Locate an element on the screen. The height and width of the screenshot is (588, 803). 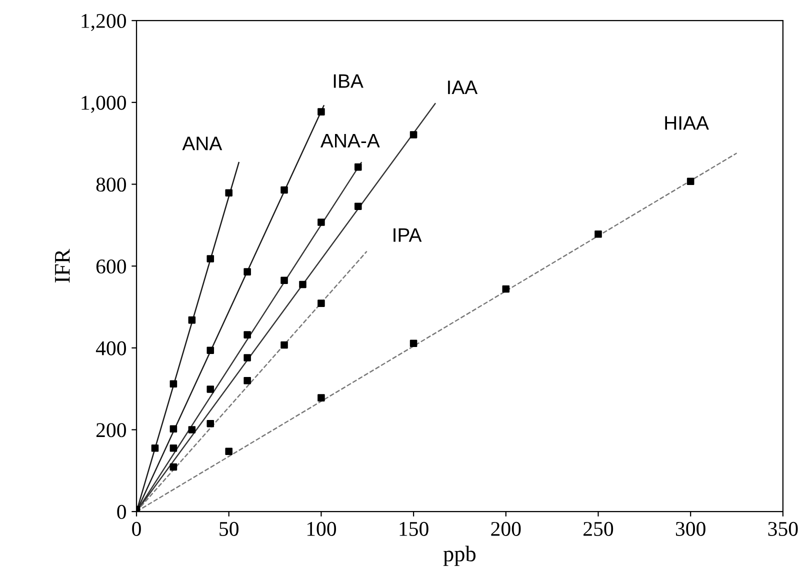
x-tick-label: 300 is located at coordinates (691, 529).